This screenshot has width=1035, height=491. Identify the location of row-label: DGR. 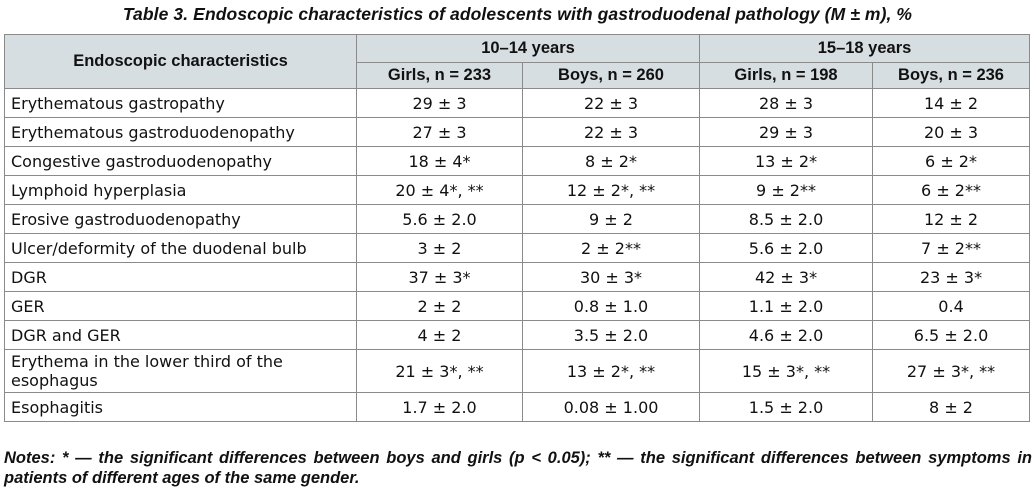
(180, 277).